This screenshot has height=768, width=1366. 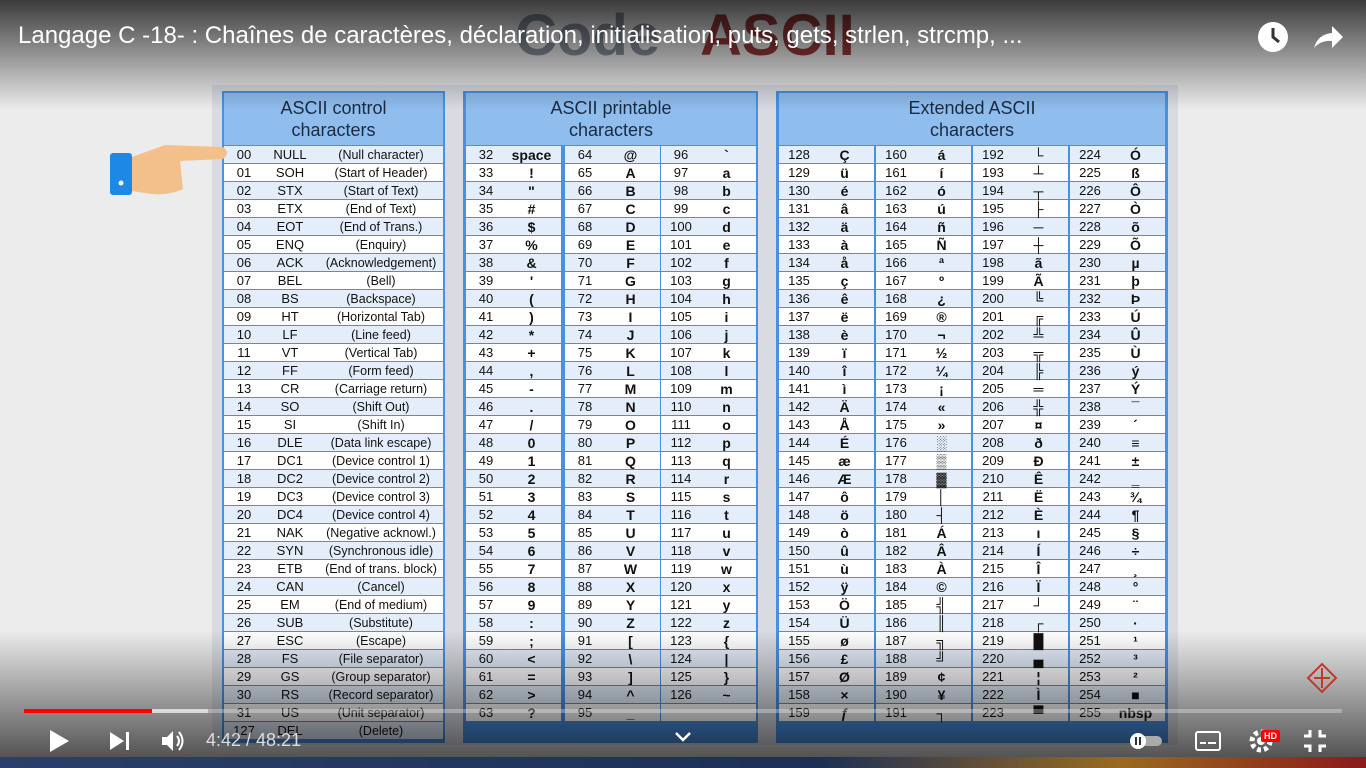 What do you see at coordinates (1090, 622) in the screenshot?
I see `code: 250` at bounding box center [1090, 622].